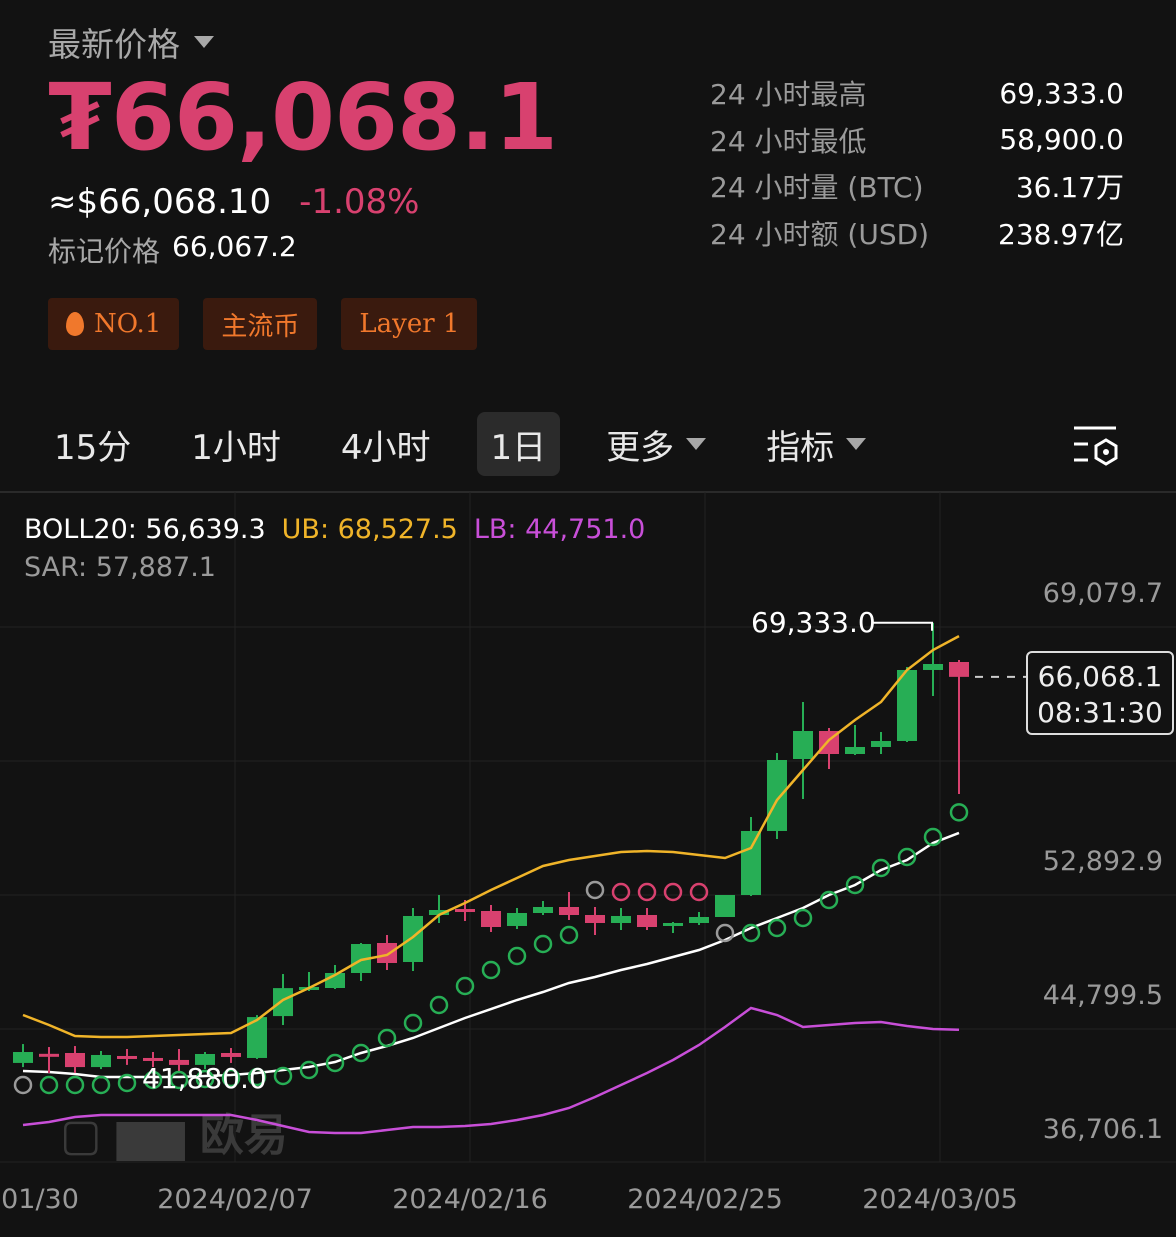 This screenshot has width=1176, height=1237. What do you see at coordinates (917, 93) in the screenshot?
I see `stat-24h-high: 24 小时最高 69,333.0` at bounding box center [917, 93].